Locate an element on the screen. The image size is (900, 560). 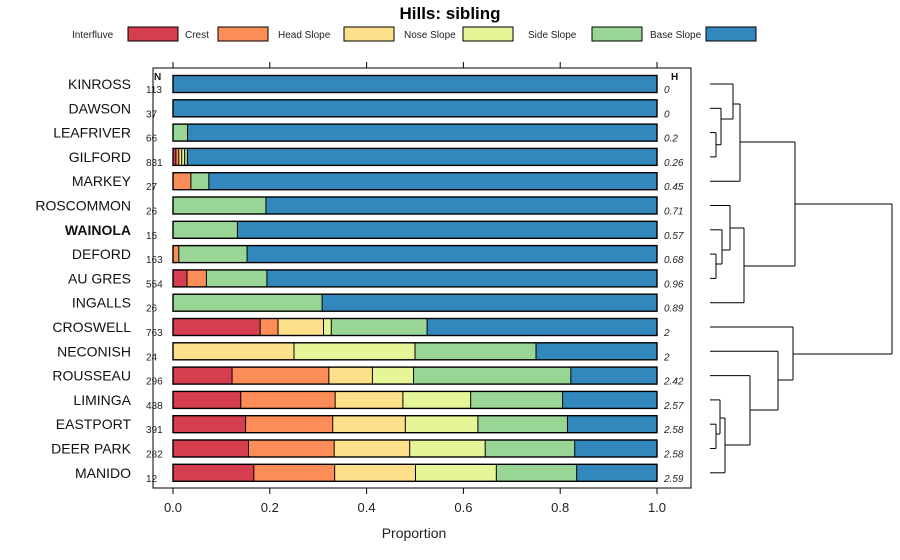
x-axis-title: Proportion is located at coordinates (414, 533).